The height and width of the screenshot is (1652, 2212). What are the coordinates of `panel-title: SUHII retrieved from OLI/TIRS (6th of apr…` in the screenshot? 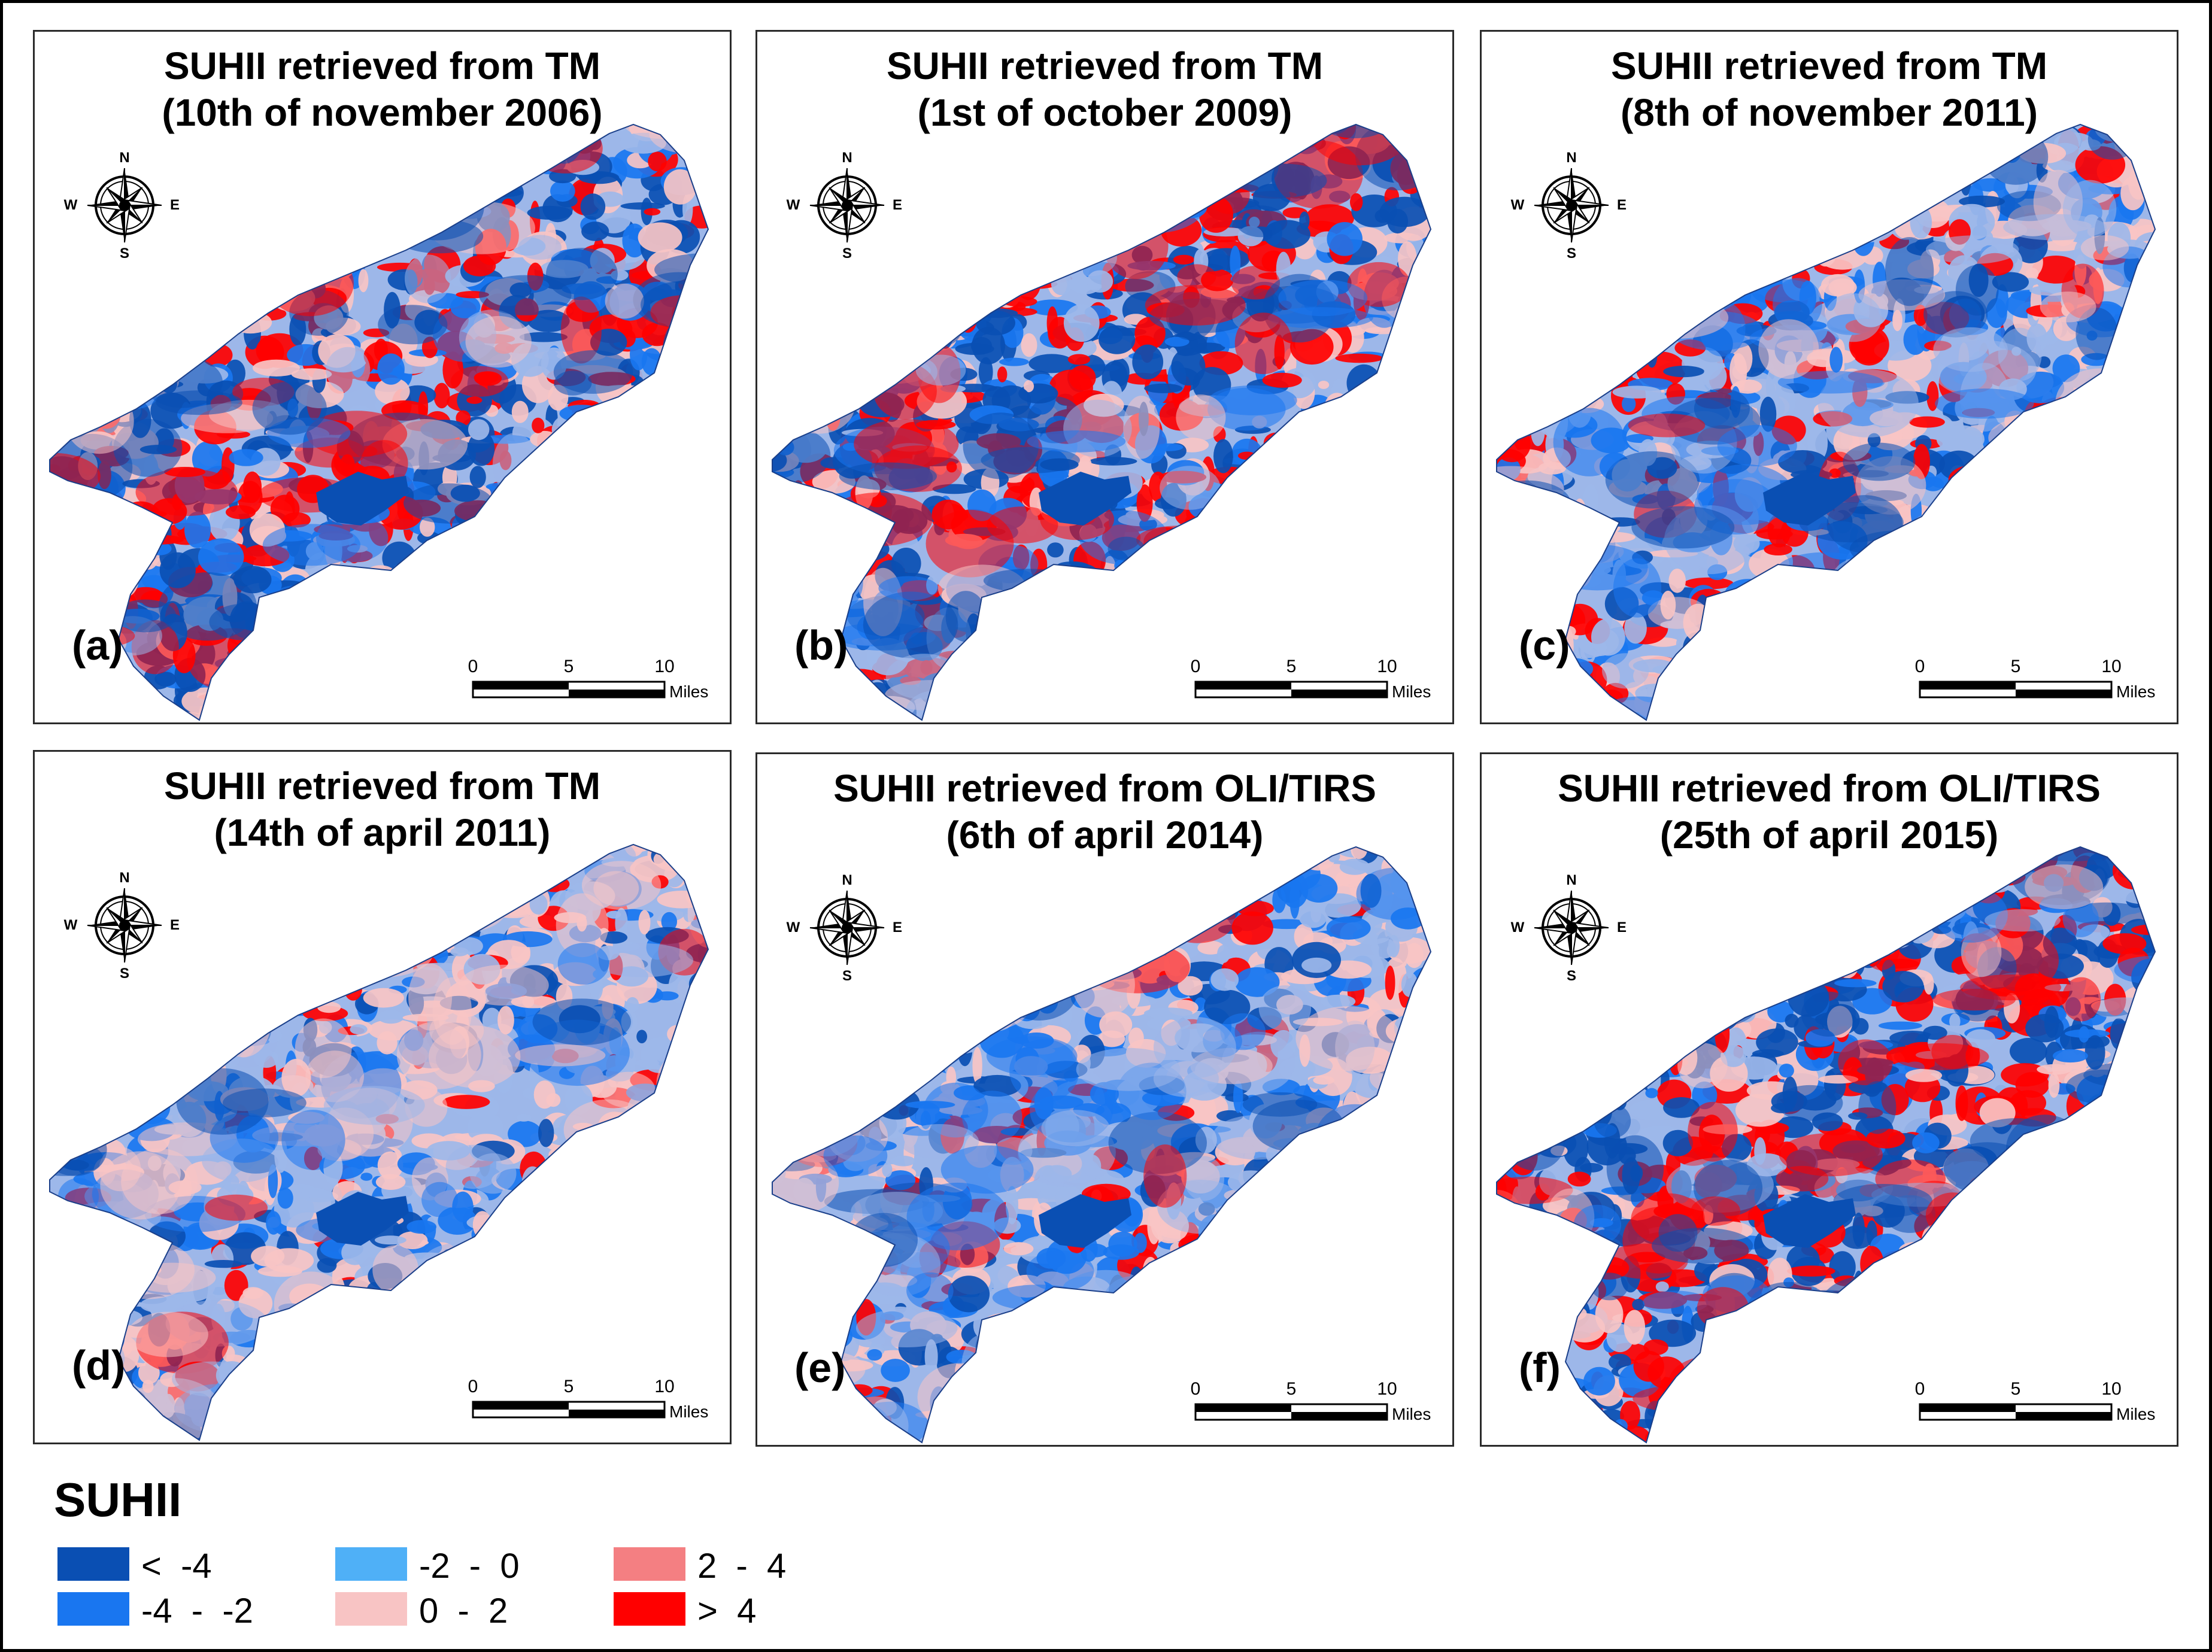 It's located at (1104, 811).